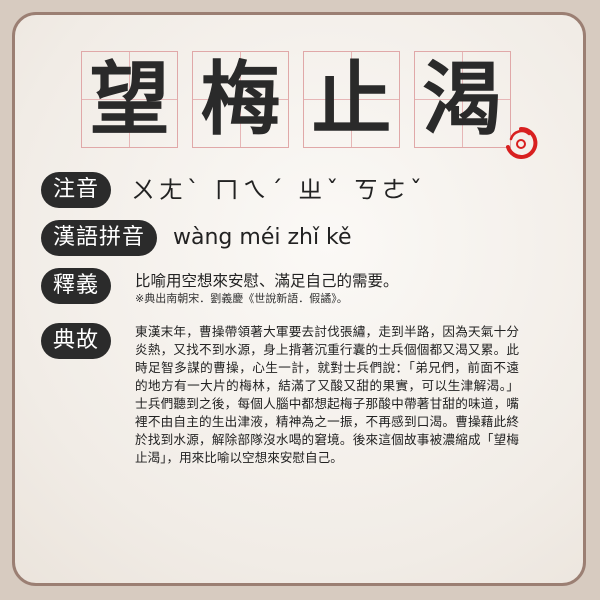 The width and height of the screenshot is (600, 600). Describe the element at coordinates (267, 281) in the screenshot. I see `meaning-text: 比喻用空想來安慰、滿足自己的需要。` at that location.